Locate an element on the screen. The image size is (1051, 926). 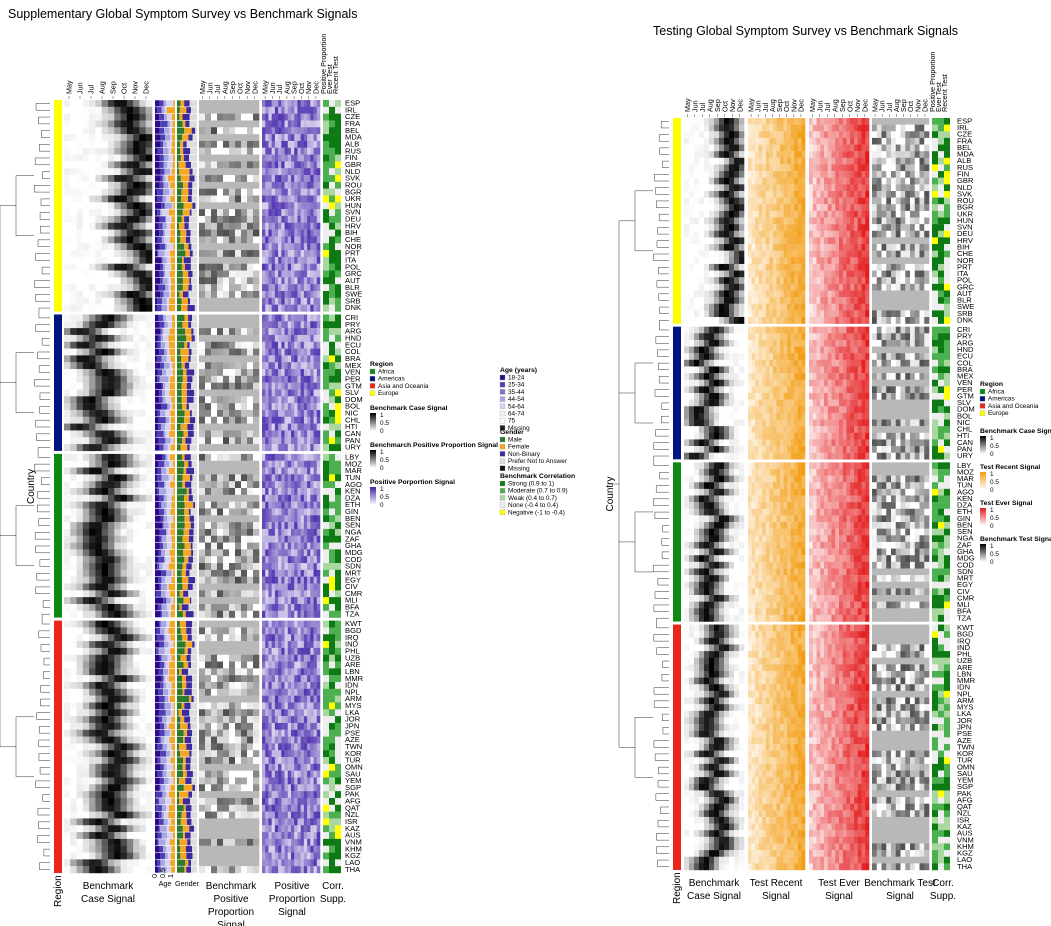
country-label: MRT is located at coordinates (353, 572).